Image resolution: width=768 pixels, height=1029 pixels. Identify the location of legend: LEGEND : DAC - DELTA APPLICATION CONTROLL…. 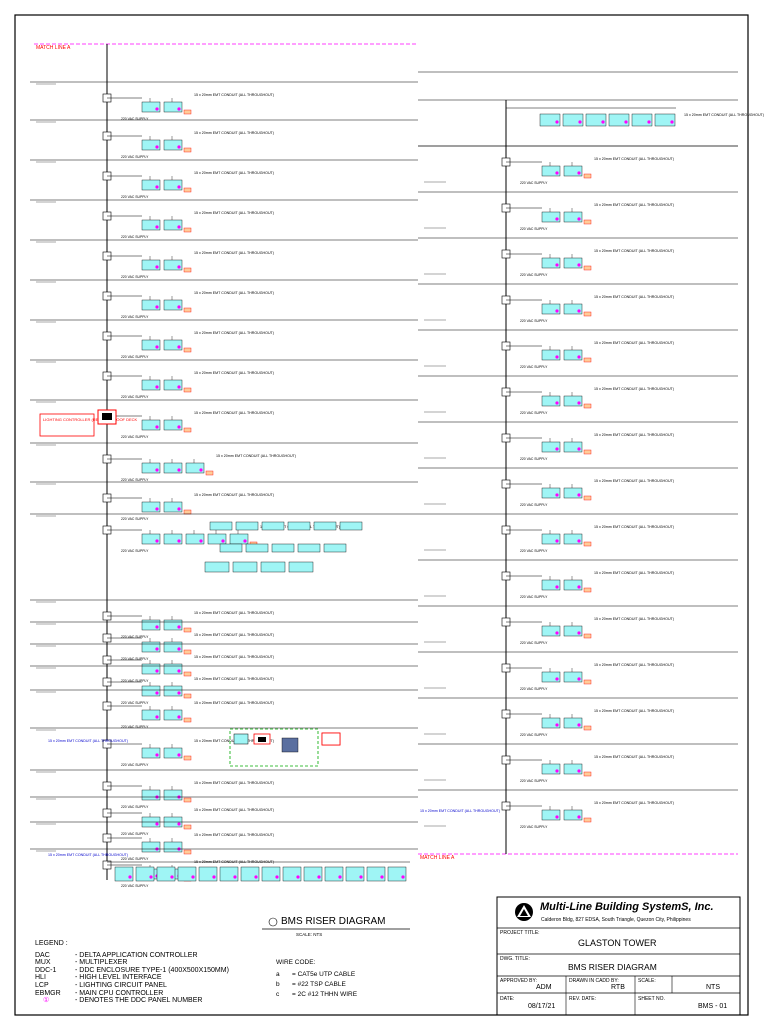
(132, 972).